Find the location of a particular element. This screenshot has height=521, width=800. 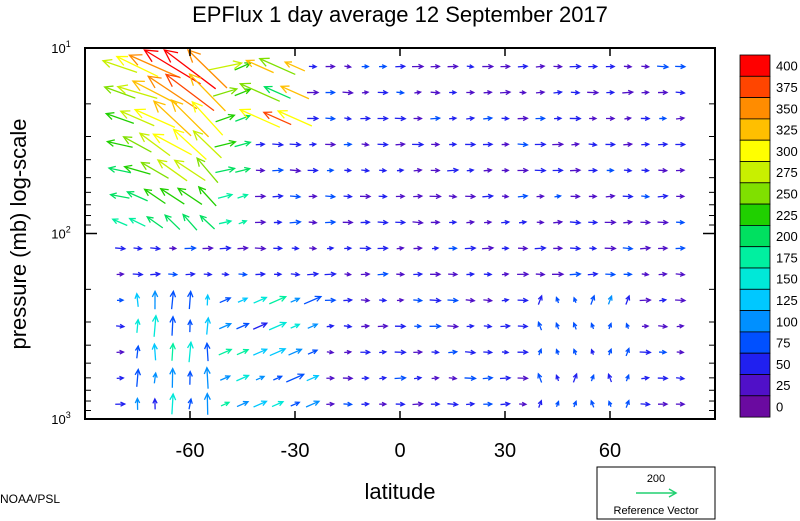

colorbar-label: 125 is located at coordinates (787, 300).